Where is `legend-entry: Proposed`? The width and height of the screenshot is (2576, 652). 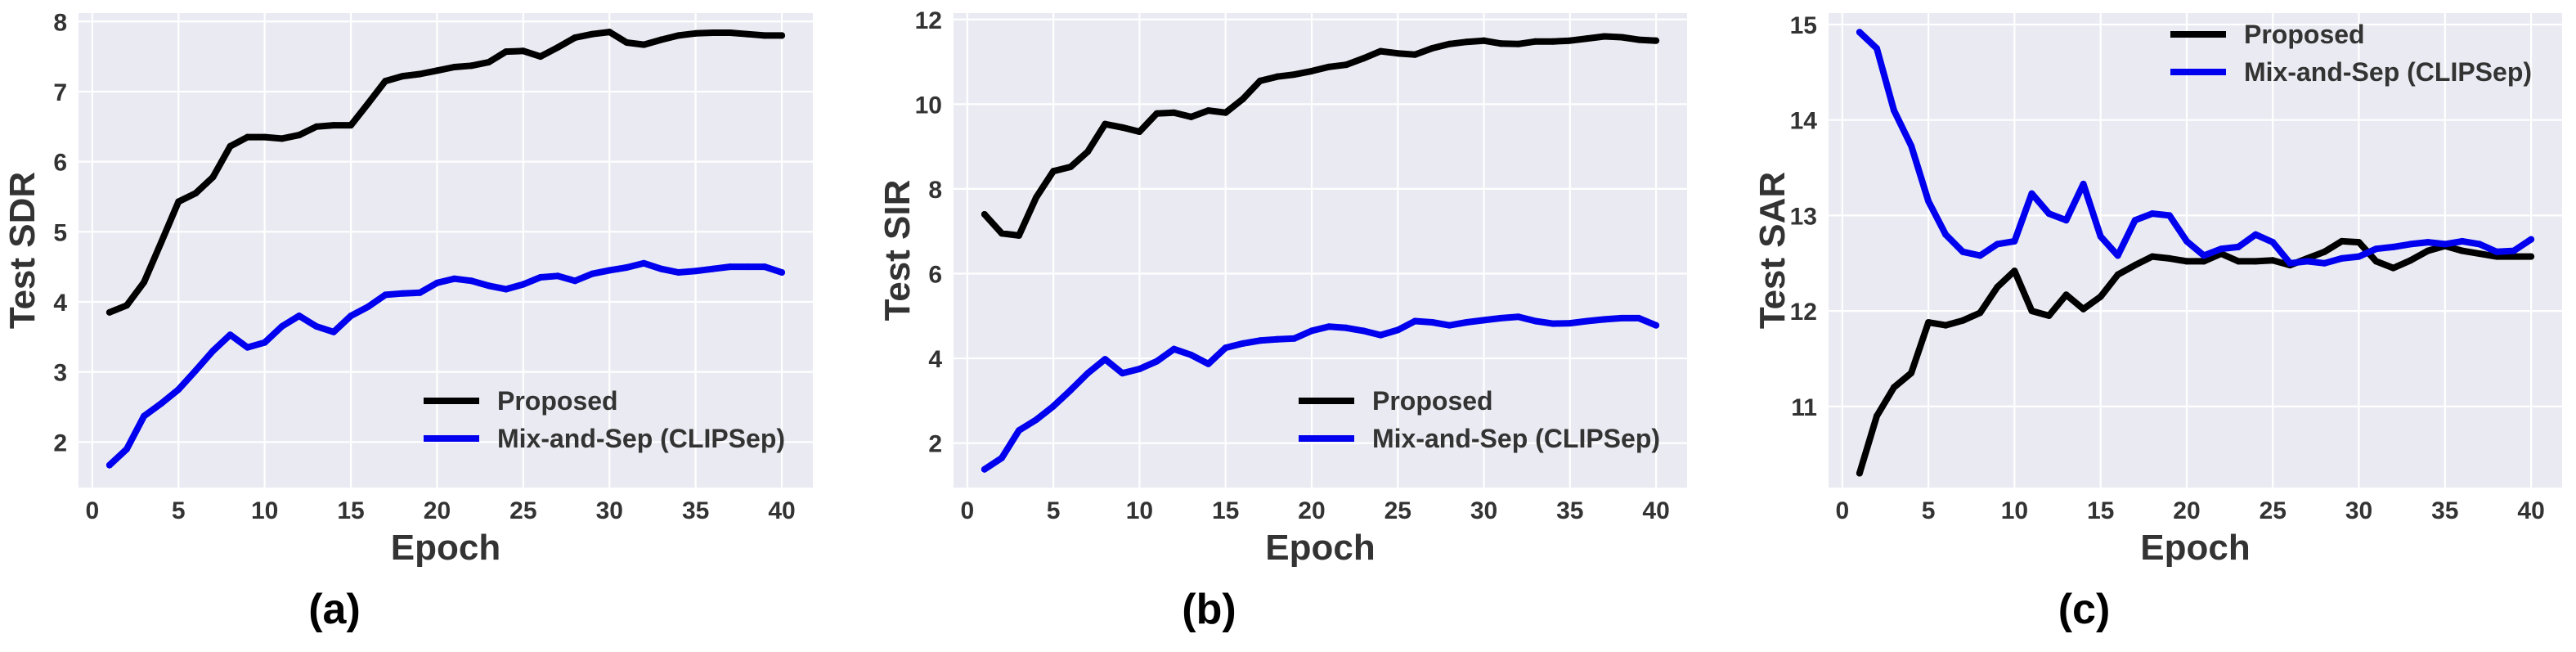
legend-entry: Proposed is located at coordinates (1433, 401).